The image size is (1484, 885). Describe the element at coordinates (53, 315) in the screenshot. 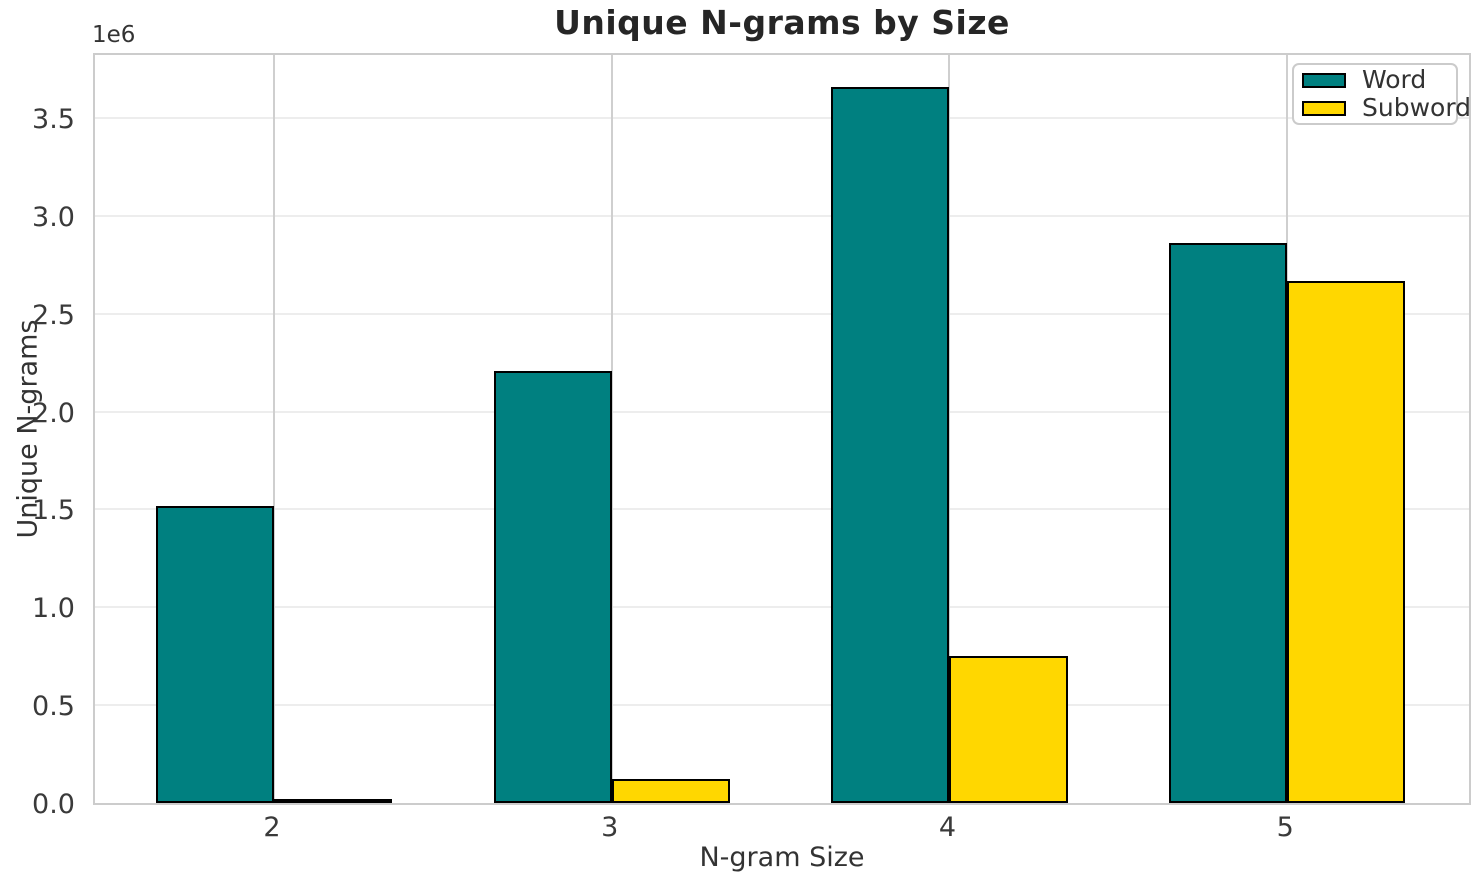

I see `y-tick-label: 2.5` at that location.